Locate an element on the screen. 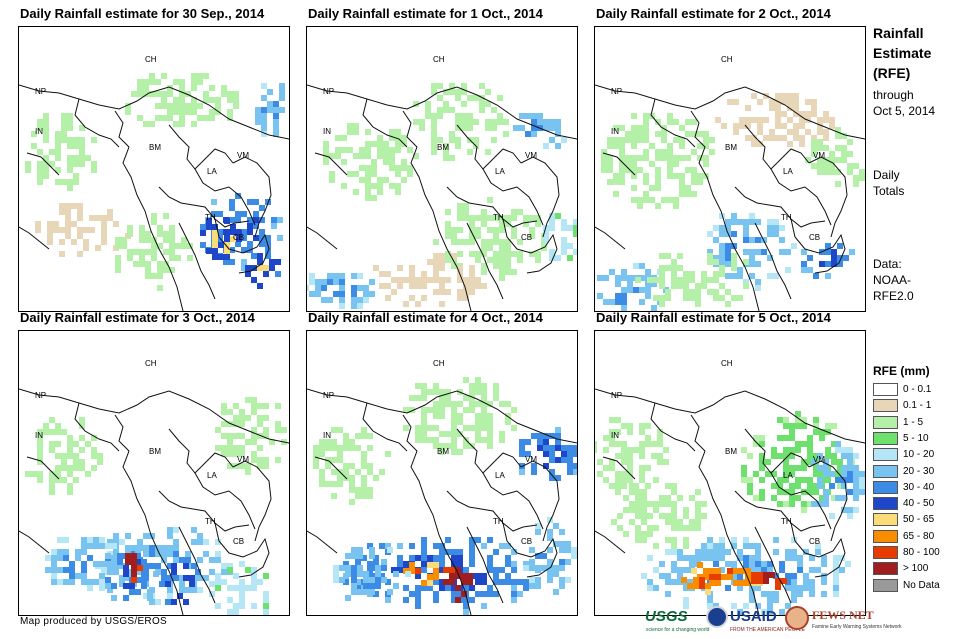 This screenshot has width=967, height=639. country-border is located at coordinates (204, 207).